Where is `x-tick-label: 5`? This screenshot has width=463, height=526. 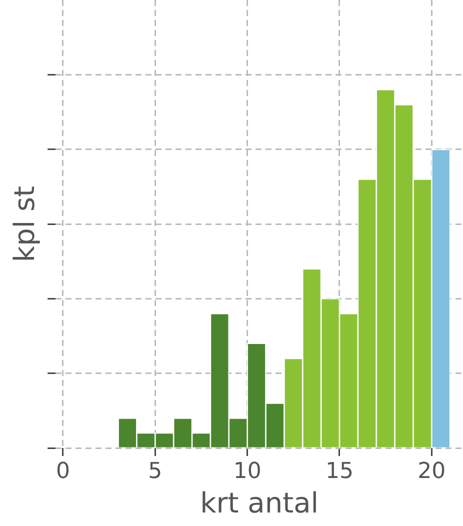 x-tick-label: 5 is located at coordinates (155, 471).